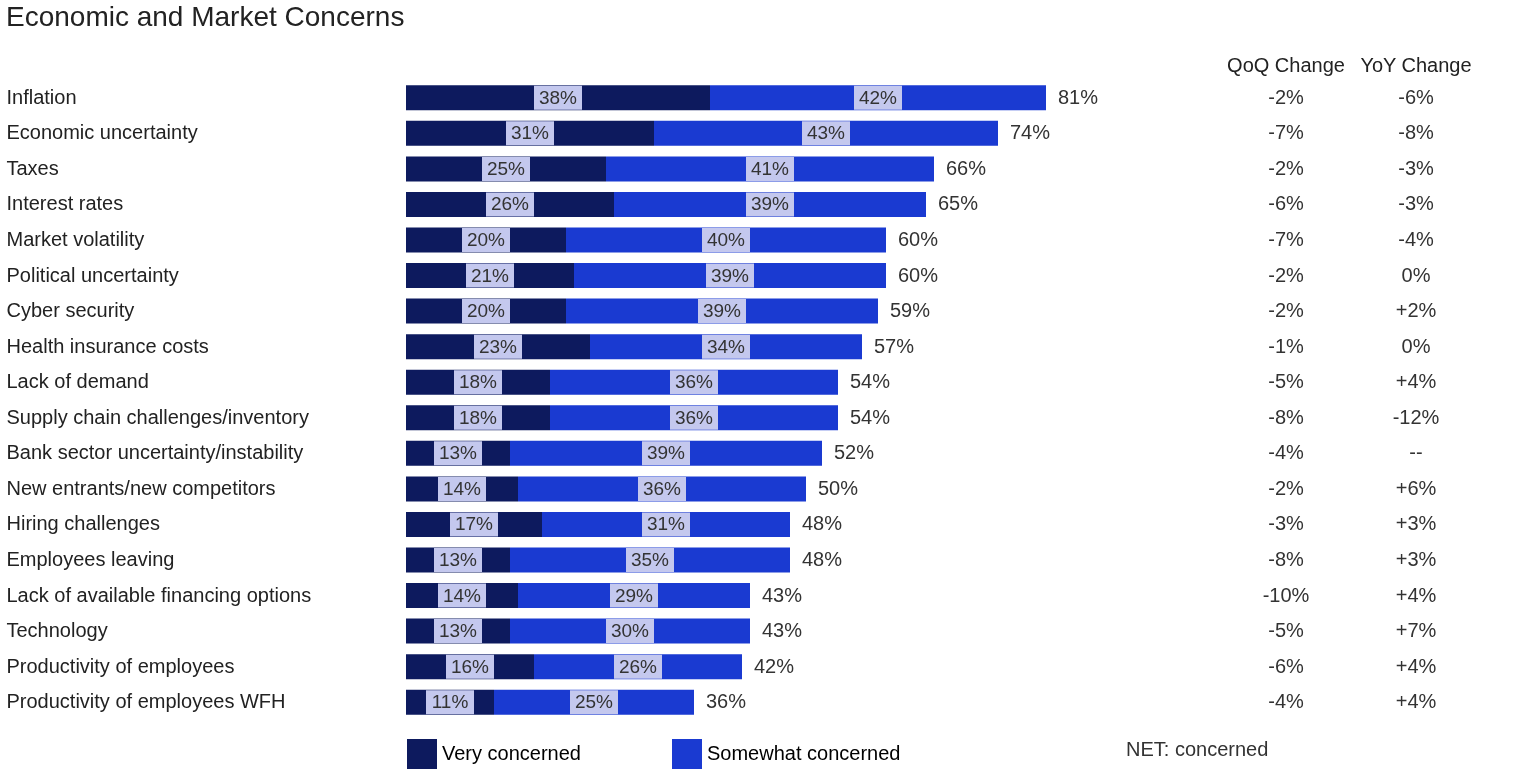 This screenshot has height=780, width=1527. I want to click on data-label: 41%, so click(770, 168).